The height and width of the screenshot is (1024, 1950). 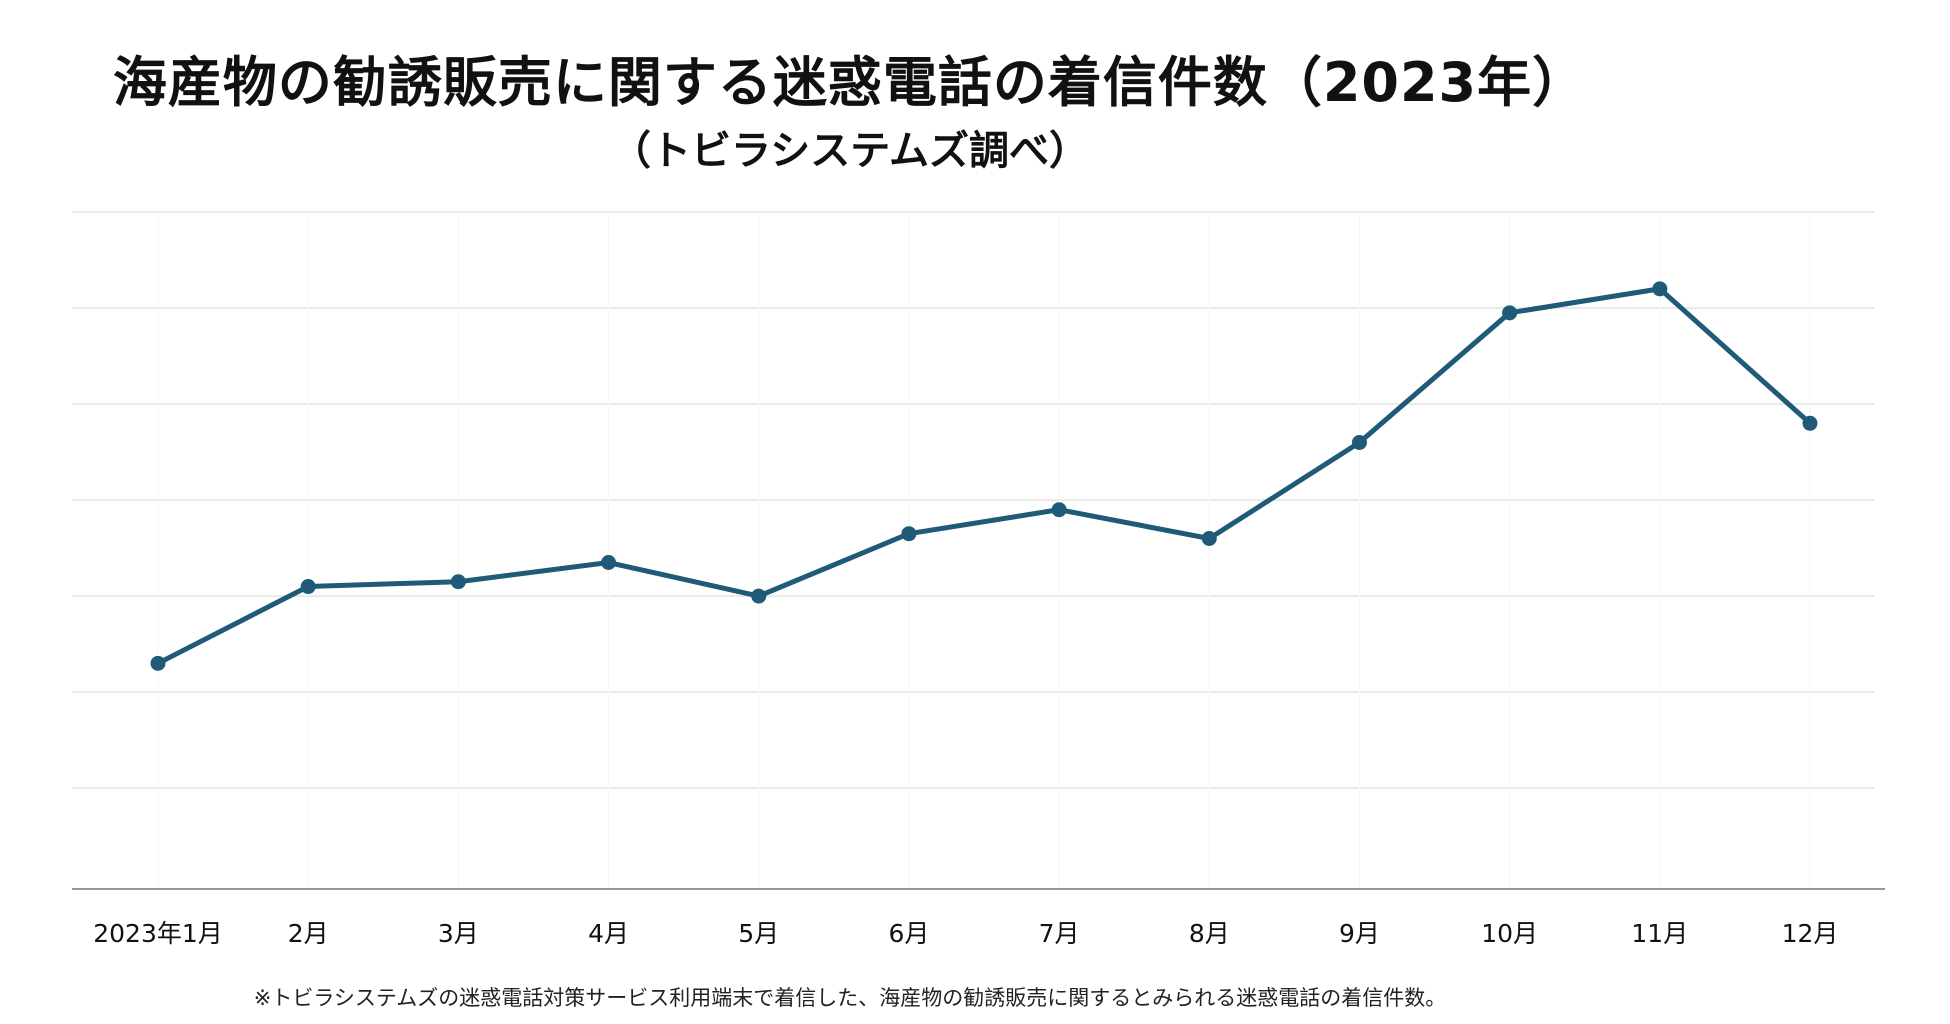 I want to click on x-tick-label: 3月, so click(x=458, y=933).